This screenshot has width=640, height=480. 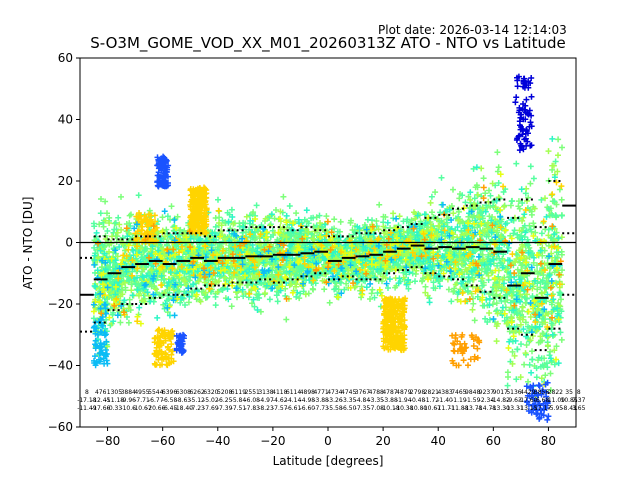 I want to click on bin-stat-18-0: 4734, so click(x=334, y=392).